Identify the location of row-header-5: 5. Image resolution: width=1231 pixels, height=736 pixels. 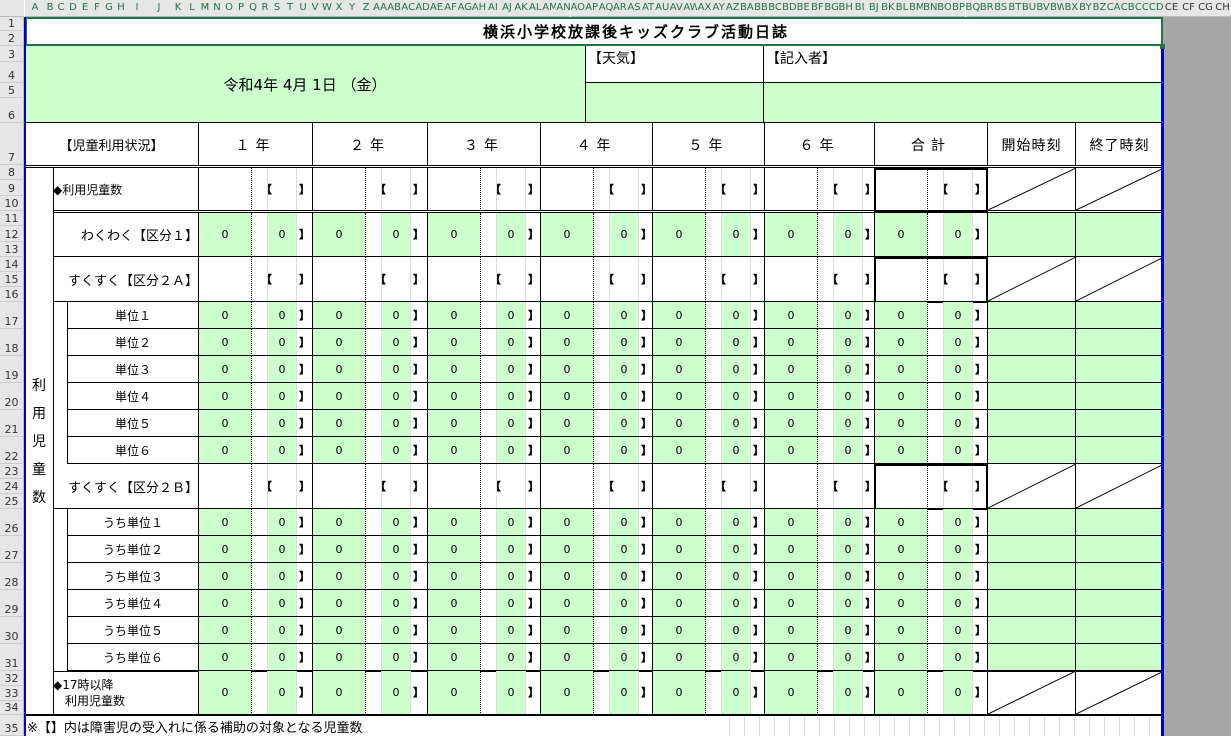
(12, 90).